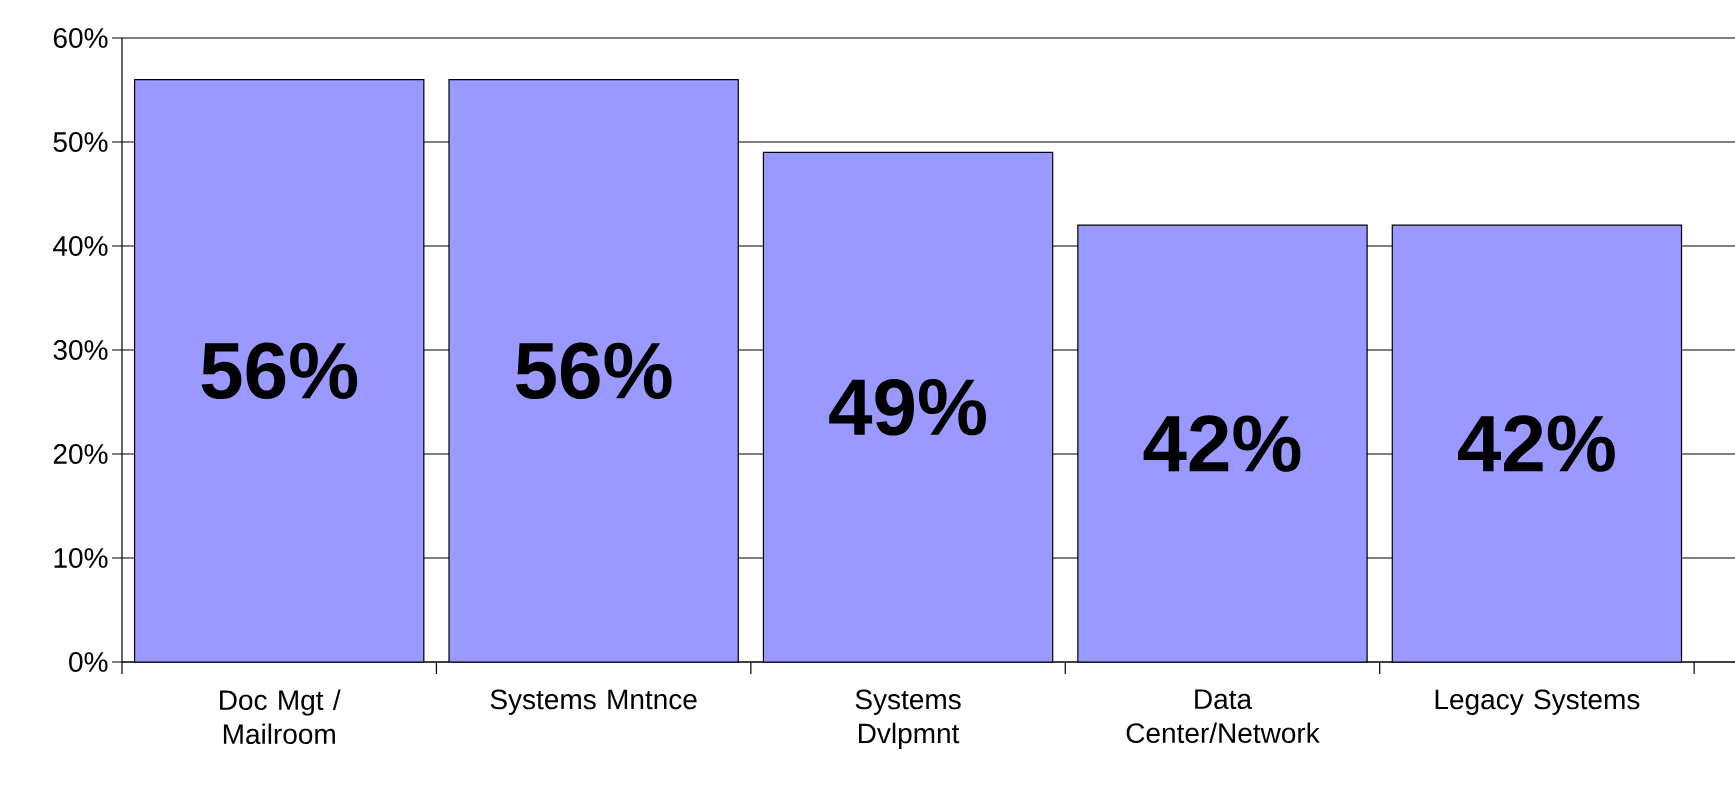  I want to click on y-tick-label: 20%, so click(80, 454).